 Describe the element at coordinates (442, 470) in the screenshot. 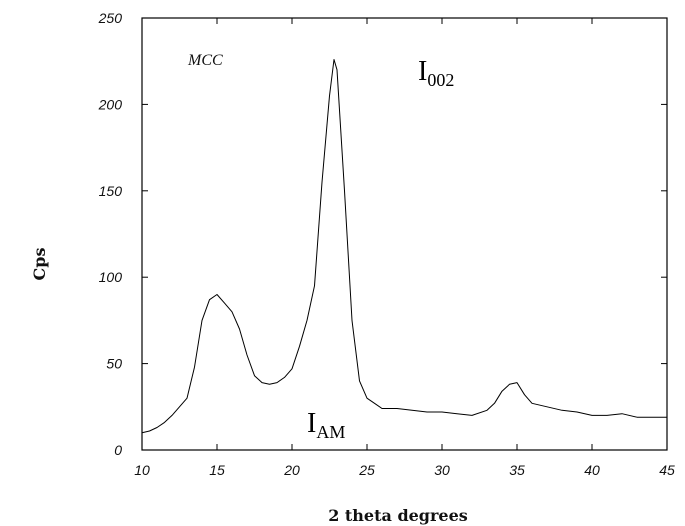

I see `x-tick-label-30: 30` at that location.